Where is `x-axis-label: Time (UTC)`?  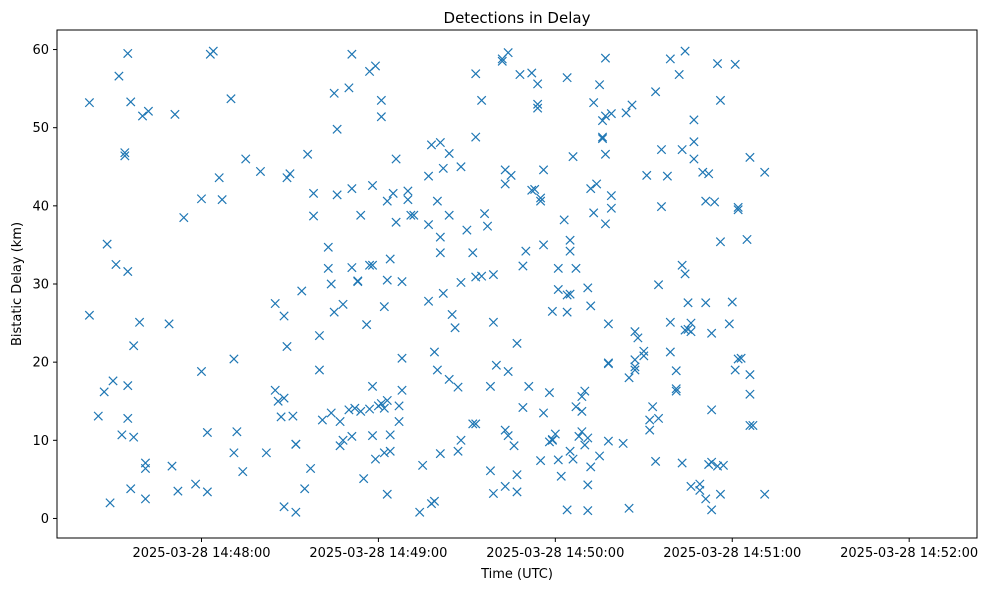
x-axis-label: Time (UTC) is located at coordinates (516, 574).